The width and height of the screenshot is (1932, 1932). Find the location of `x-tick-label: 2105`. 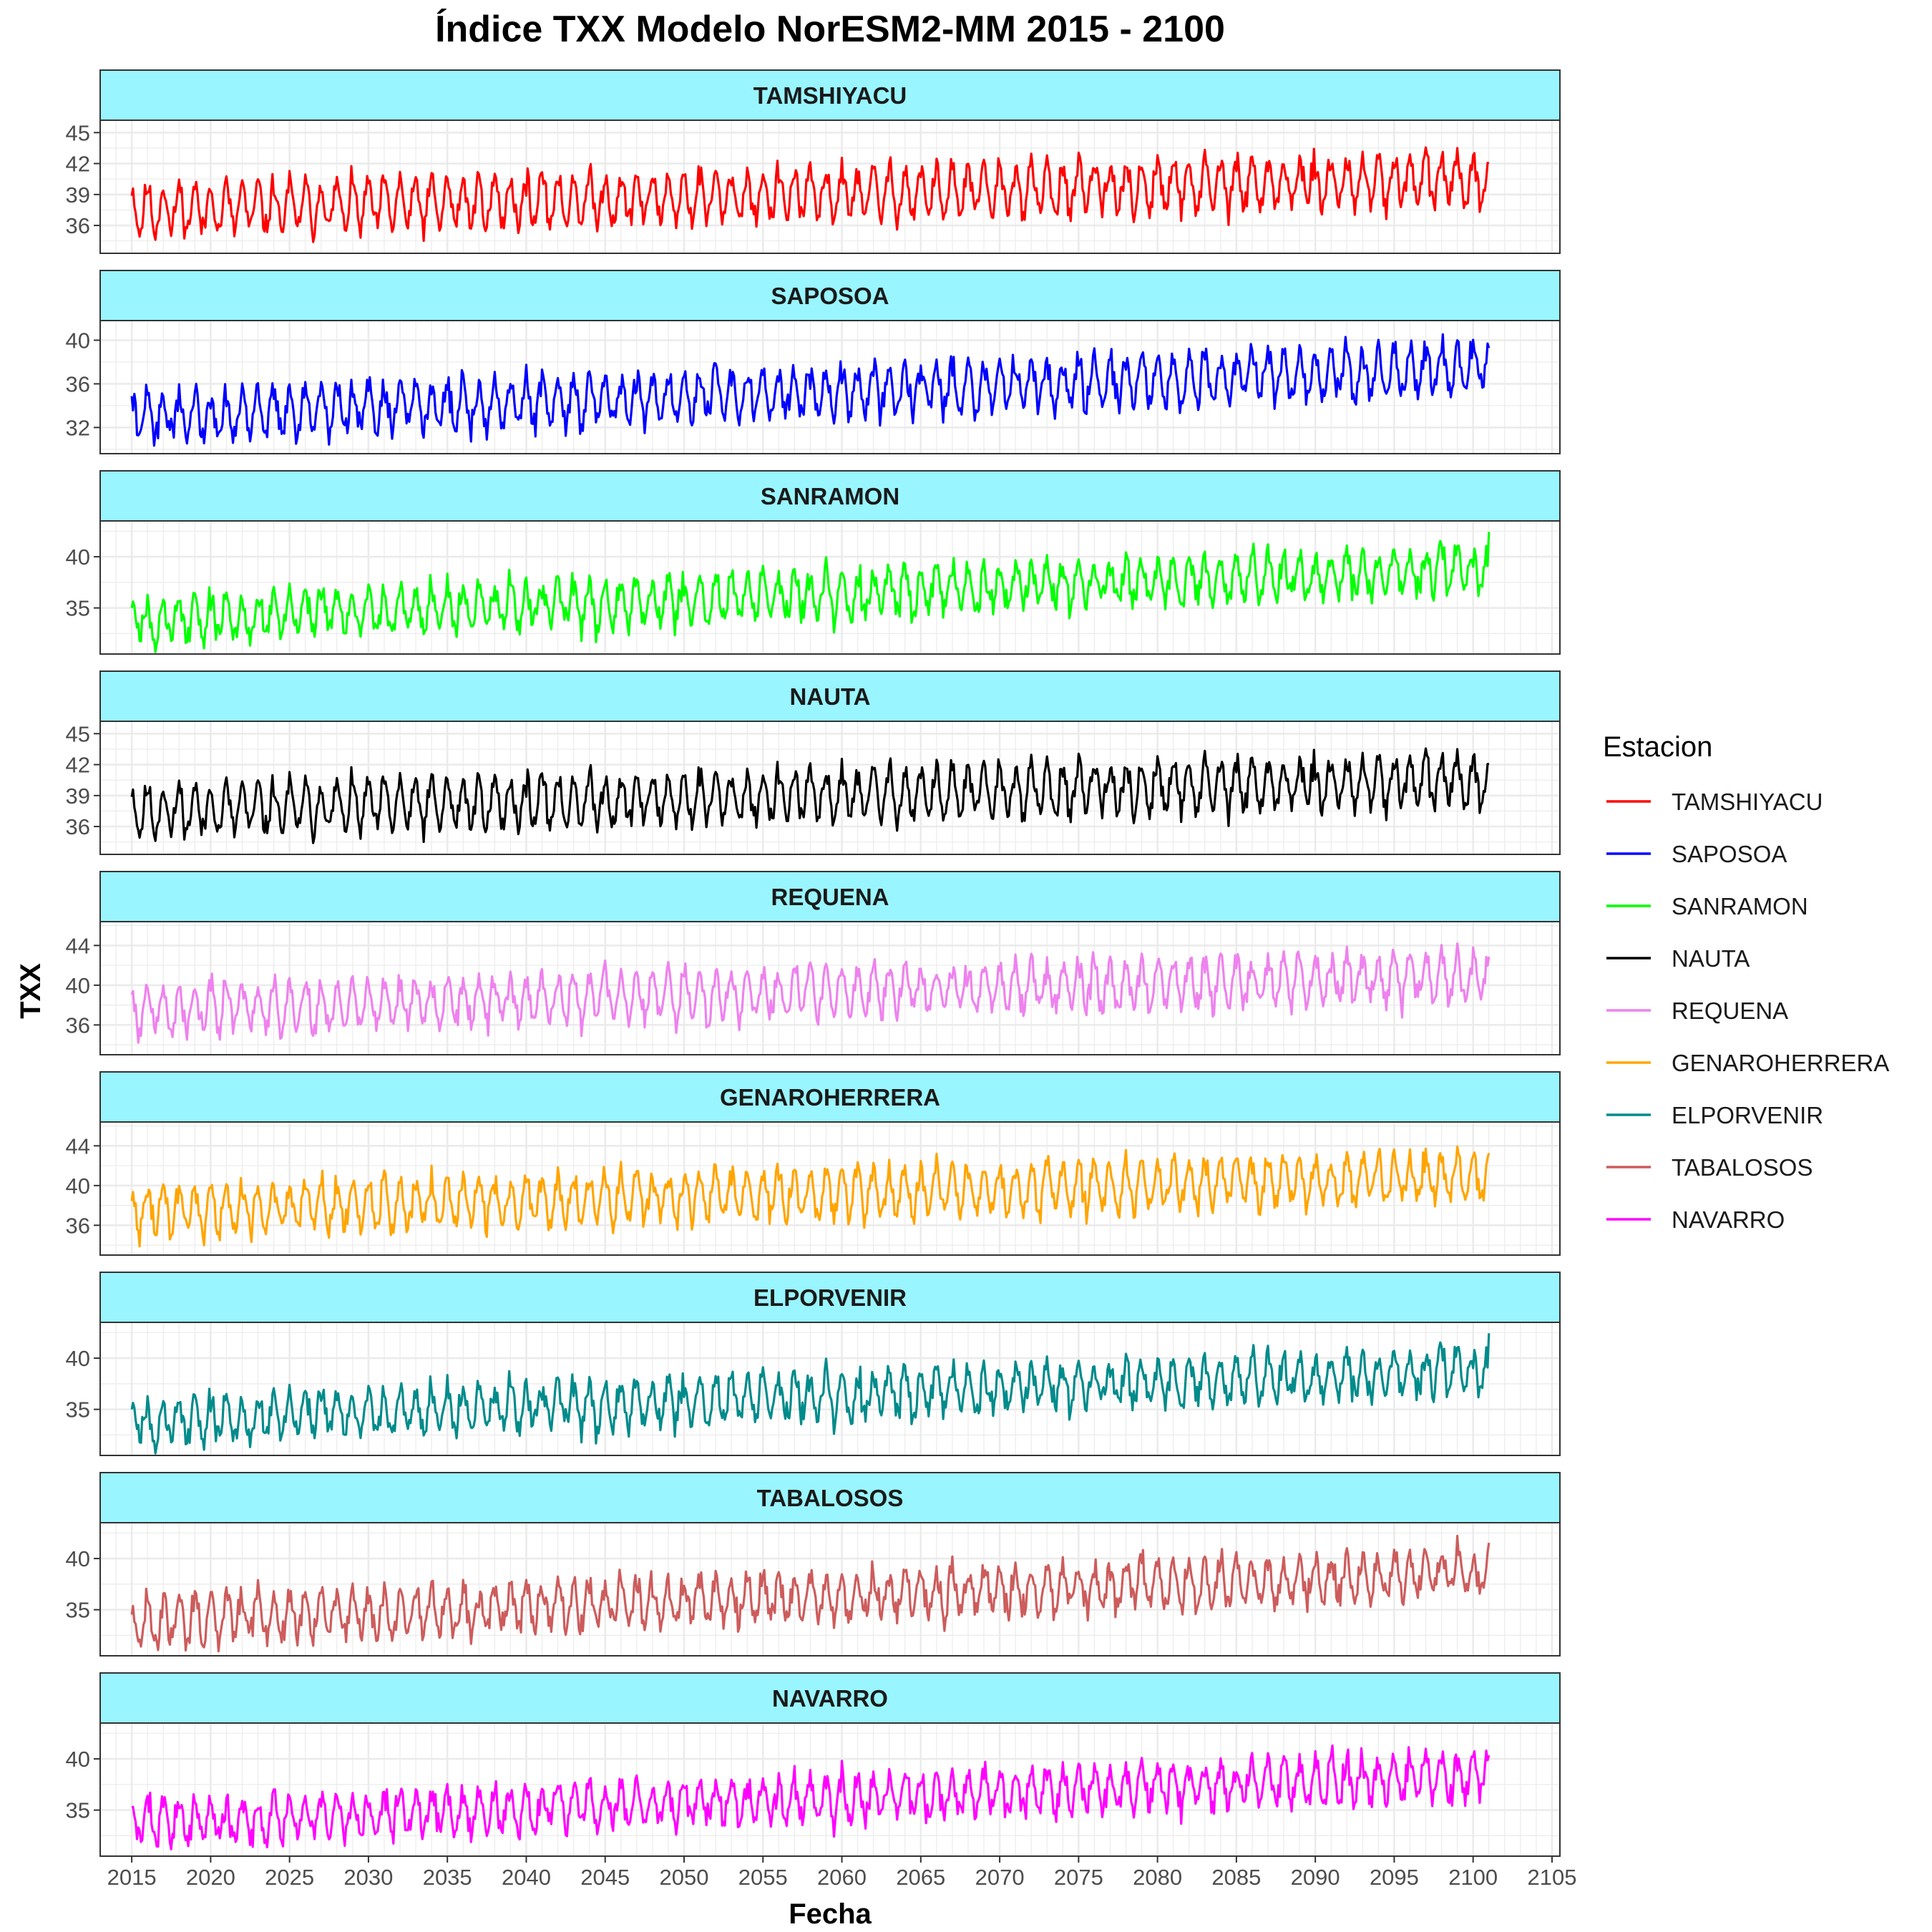

x-tick-label: 2105 is located at coordinates (1551, 1877).